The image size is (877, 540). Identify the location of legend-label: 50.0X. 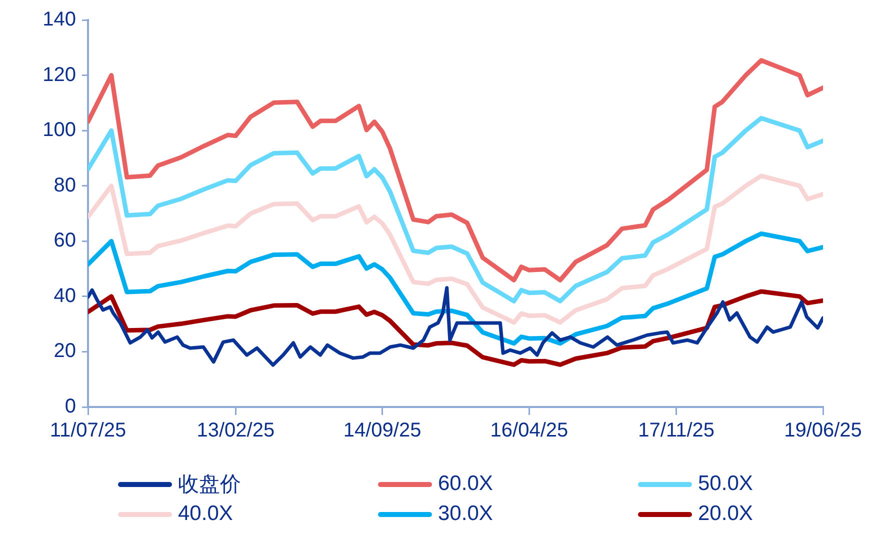
(725, 484).